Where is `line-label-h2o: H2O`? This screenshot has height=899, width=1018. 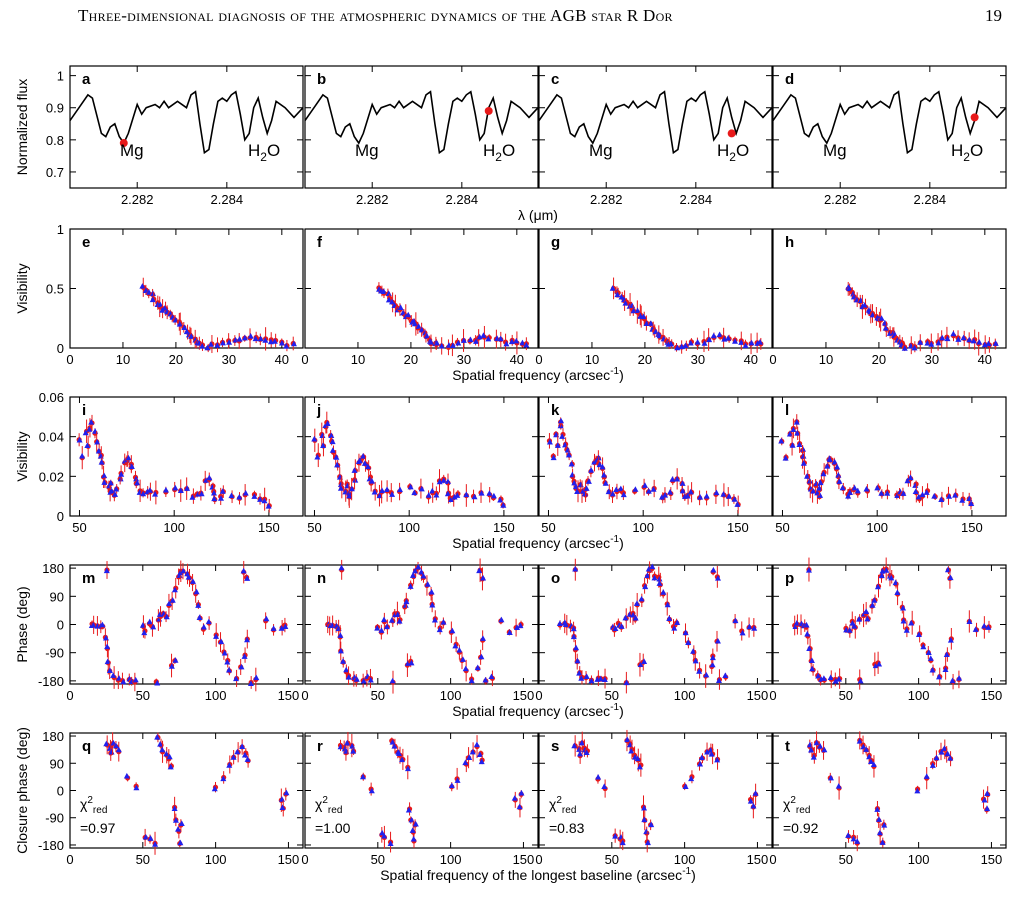
line-label-h2o: H2O is located at coordinates (264, 152).